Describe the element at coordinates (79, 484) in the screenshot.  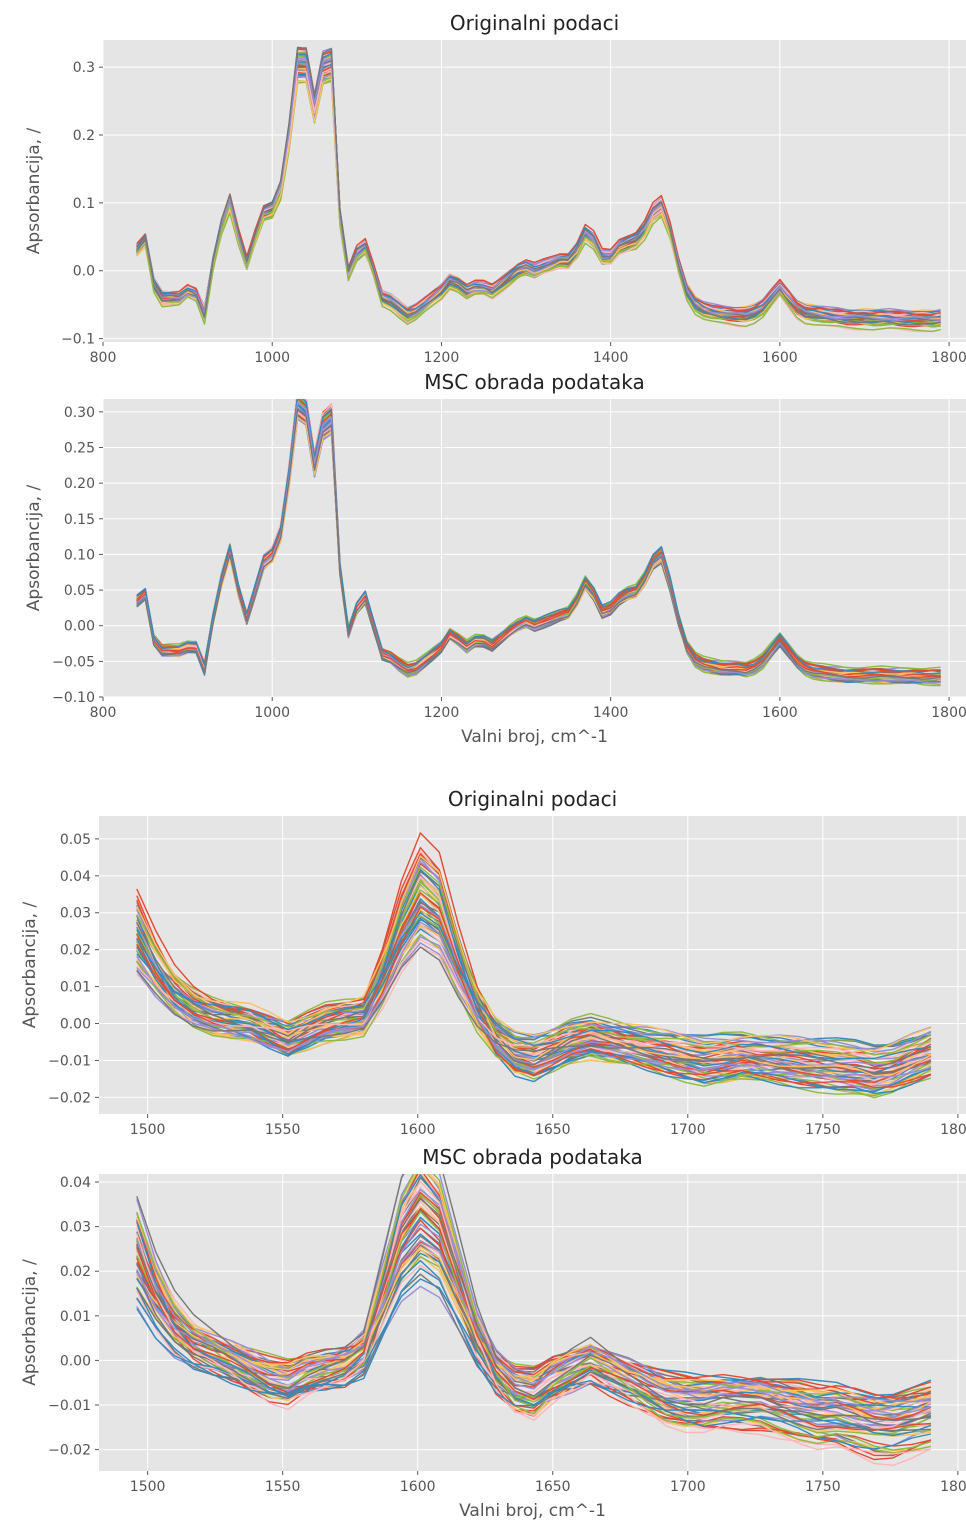
I see `y-tick-label: 0.20` at that location.